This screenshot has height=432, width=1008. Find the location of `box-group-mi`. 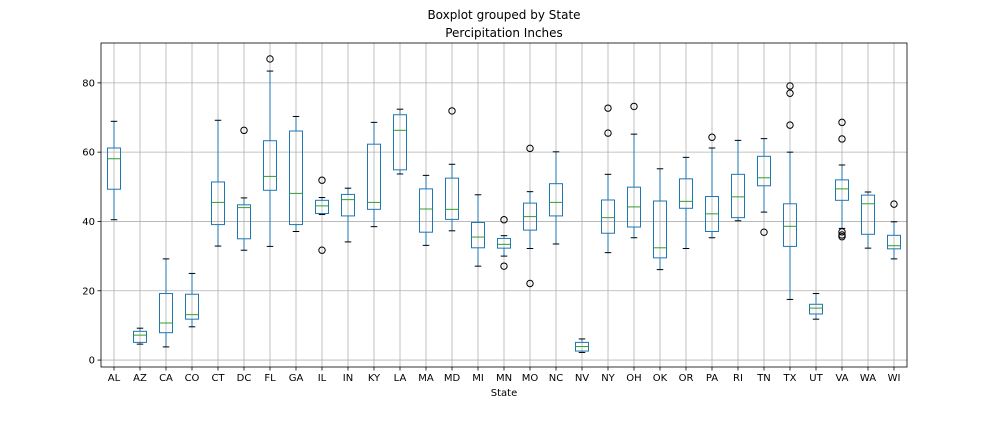

box-group-mi is located at coordinates (478, 230).